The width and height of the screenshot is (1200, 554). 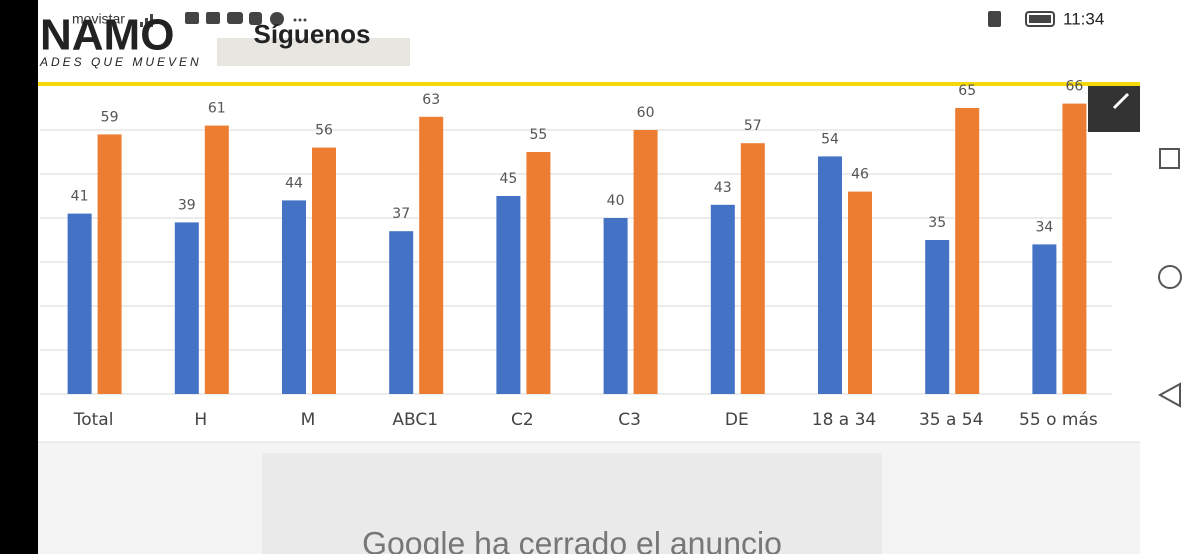 I want to click on x-tick-label: 55 o más, so click(x=1058, y=420).